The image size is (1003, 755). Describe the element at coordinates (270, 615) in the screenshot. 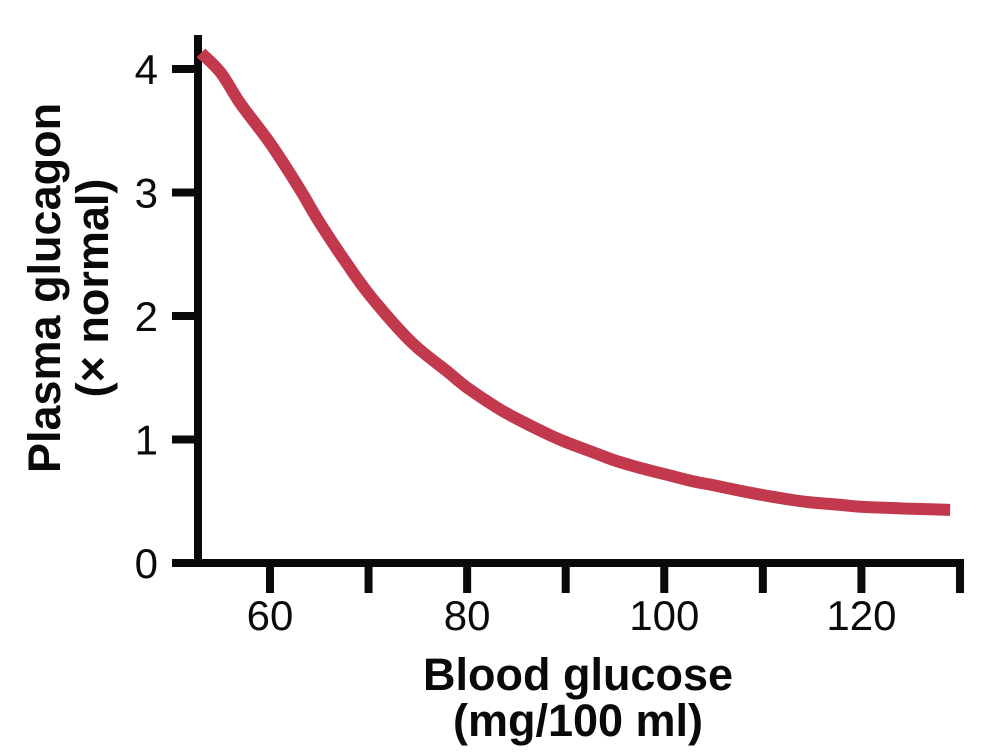

I see `x-tick-label-60: 60` at that location.